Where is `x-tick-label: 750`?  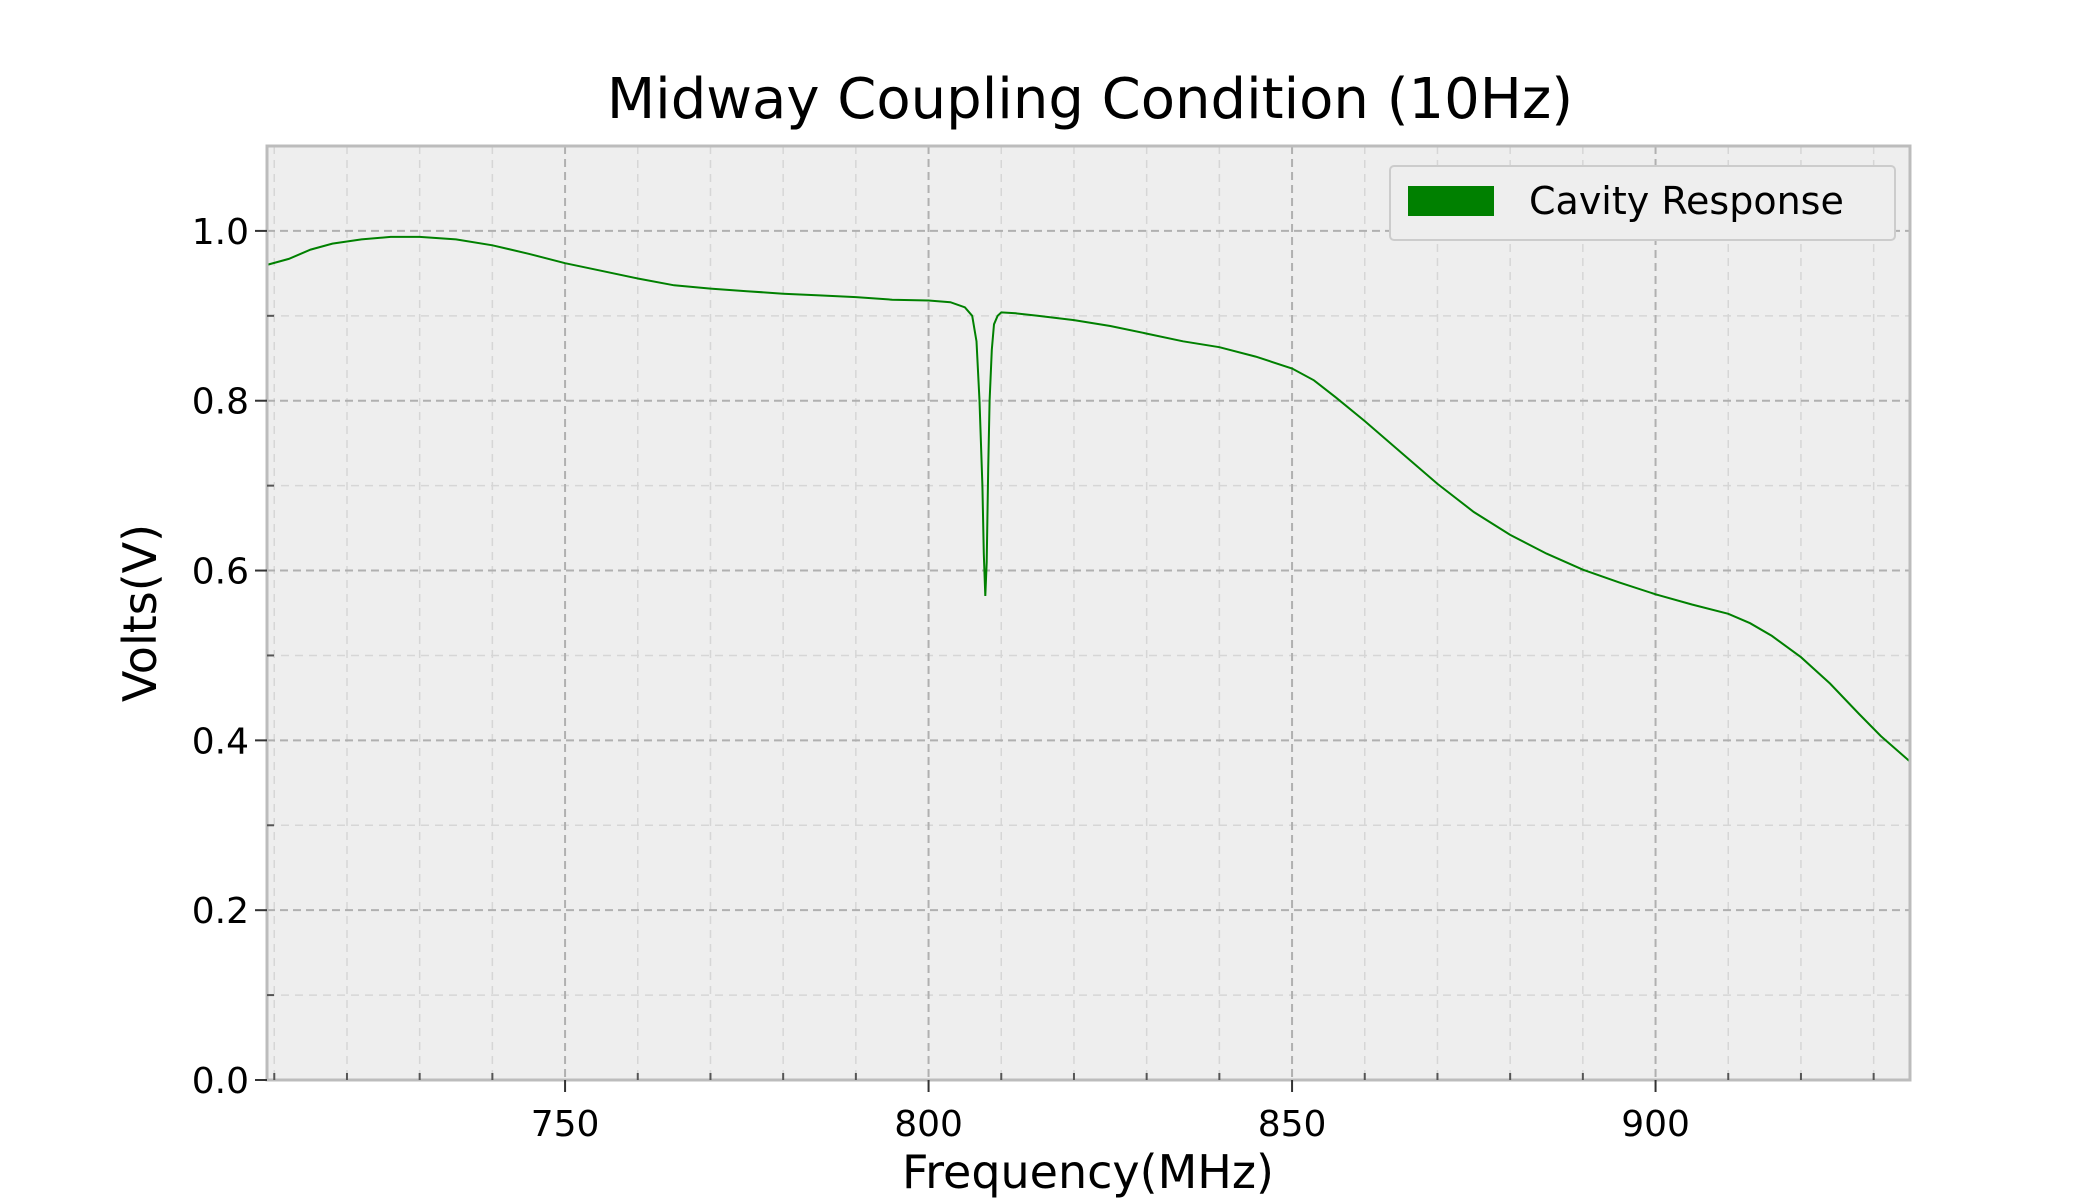
x-tick-label: 750 is located at coordinates (565, 1124).